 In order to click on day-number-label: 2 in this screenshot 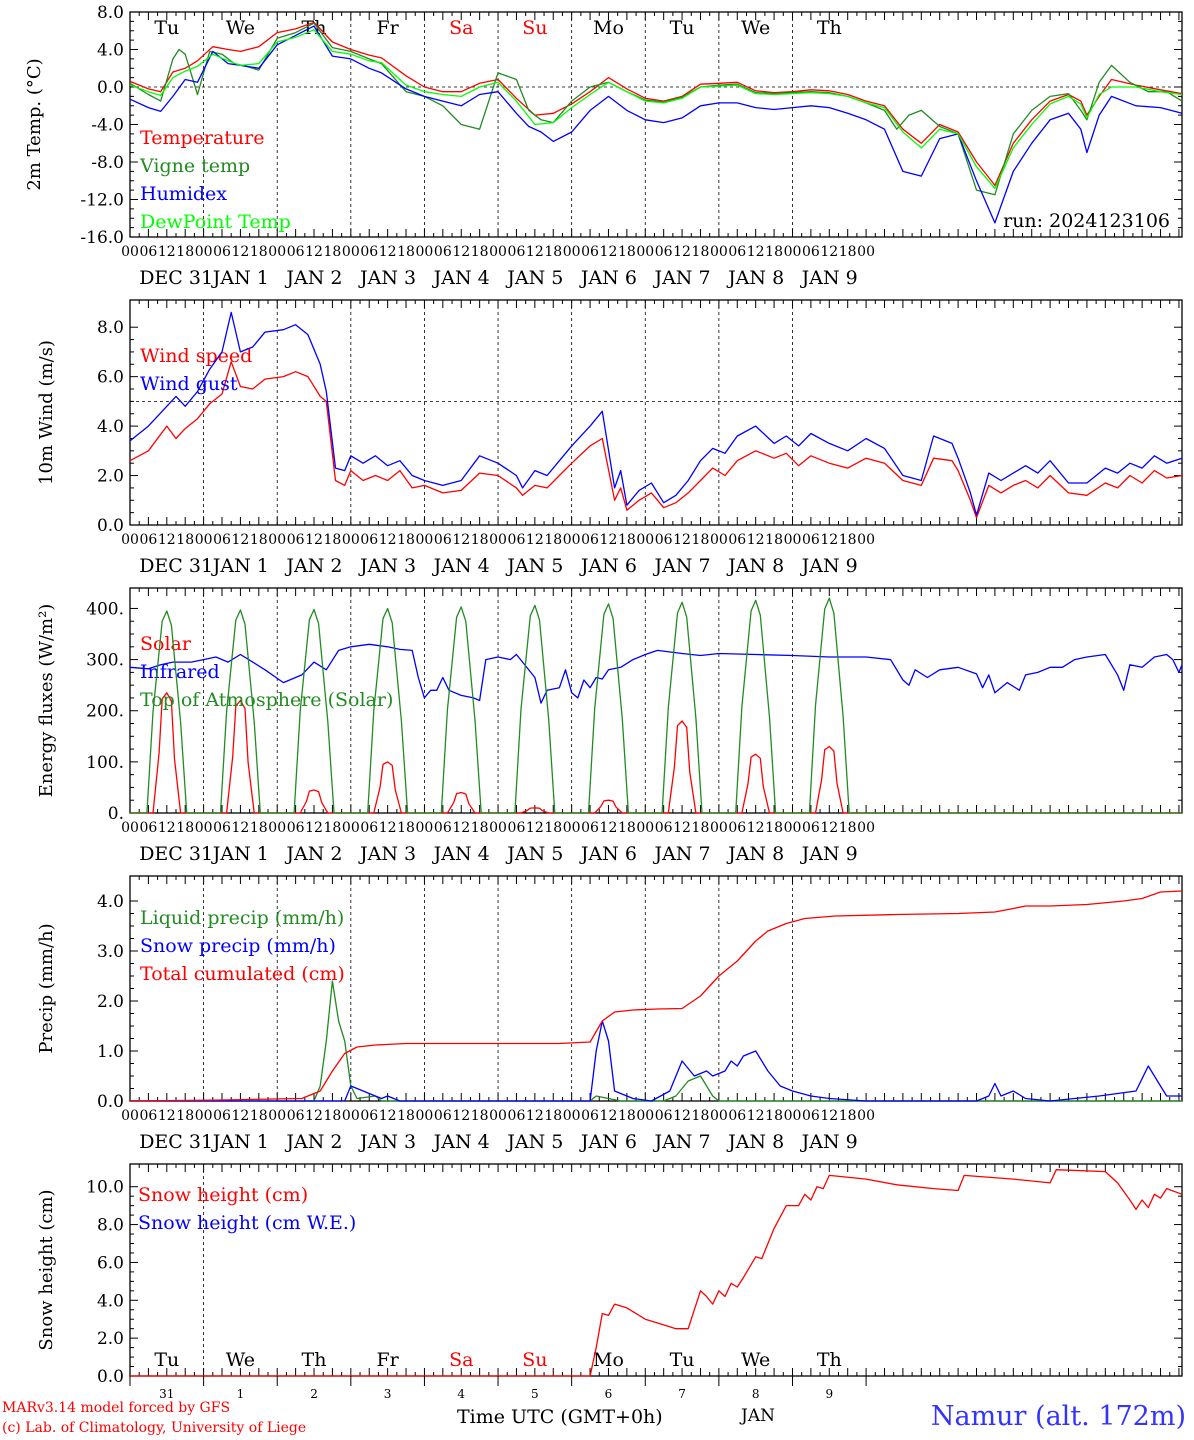, I will do `click(314, 1394)`.